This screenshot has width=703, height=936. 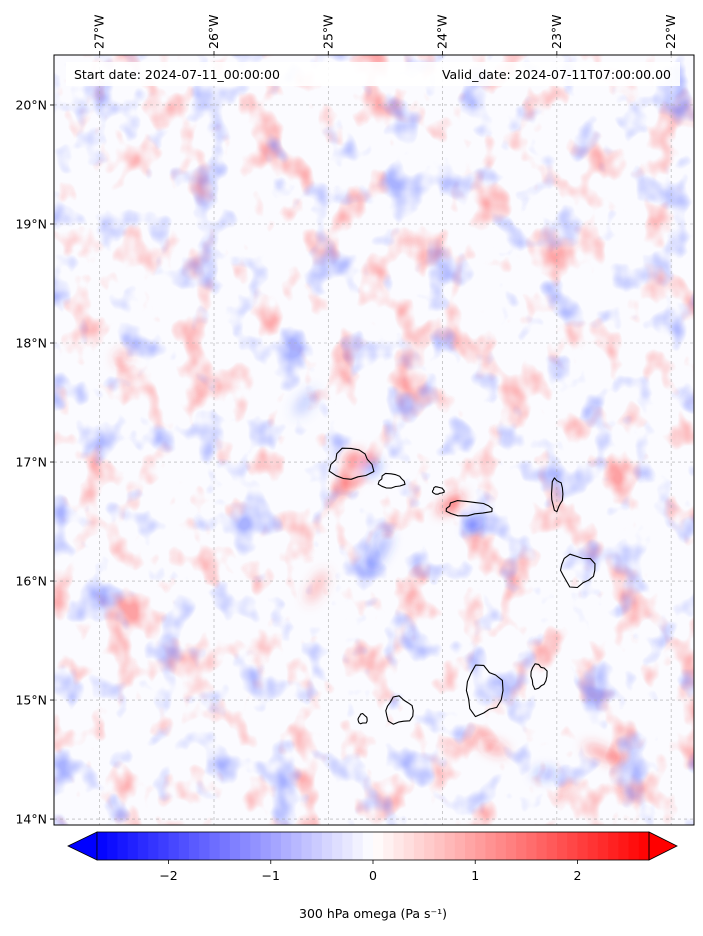 What do you see at coordinates (213, 31) in the screenshot?
I see `lon-tick-label: 26°W` at bounding box center [213, 31].